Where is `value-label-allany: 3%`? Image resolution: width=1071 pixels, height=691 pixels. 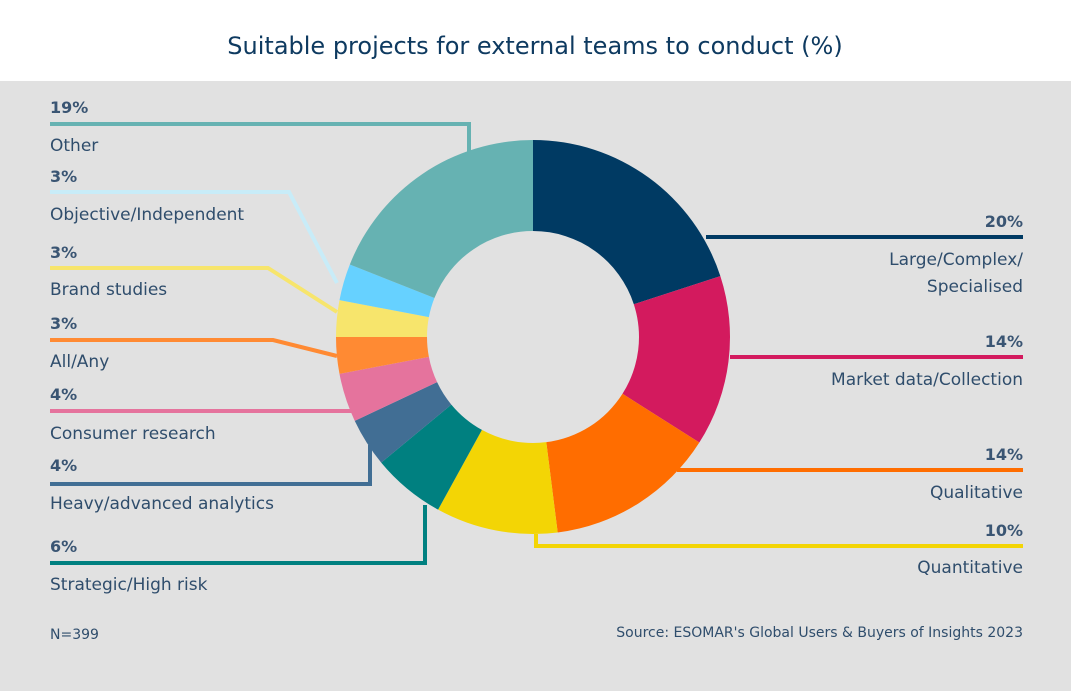 value-label-allany: 3% is located at coordinates (63, 323).